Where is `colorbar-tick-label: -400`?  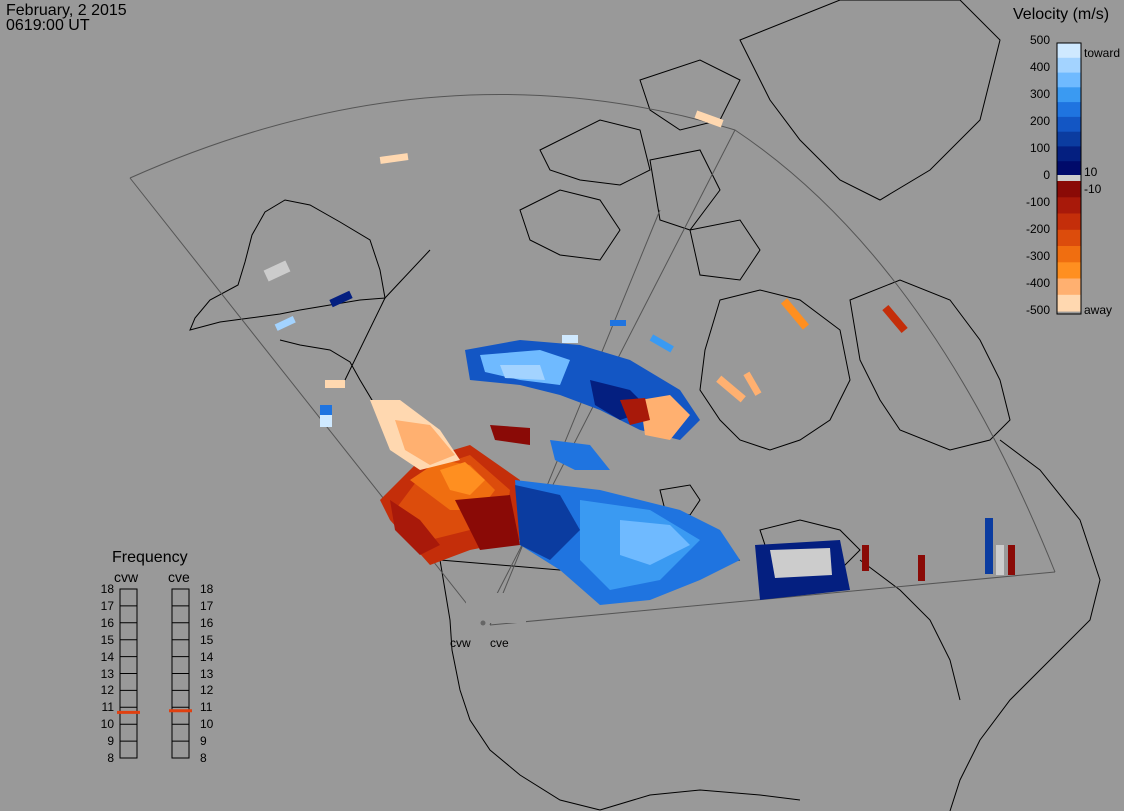 colorbar-tick-label: -400 is located at coordinates (1037, 283).